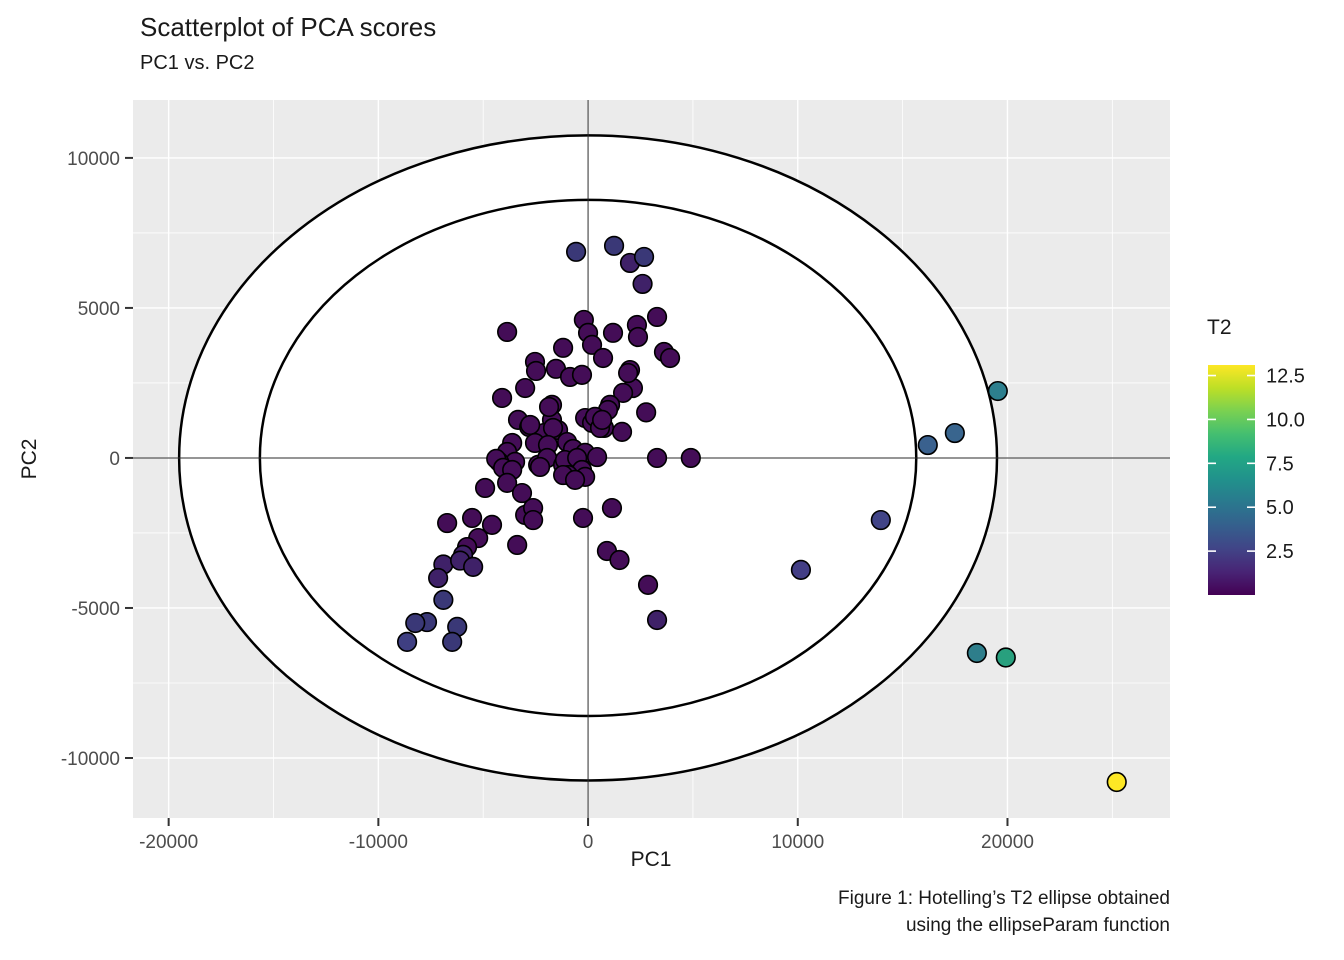 The height and width of the screenshot is (960, 1344). Describe the element at coordinates (588, 842) in the screenshot. I see `x-tick-label: 0` at that location.